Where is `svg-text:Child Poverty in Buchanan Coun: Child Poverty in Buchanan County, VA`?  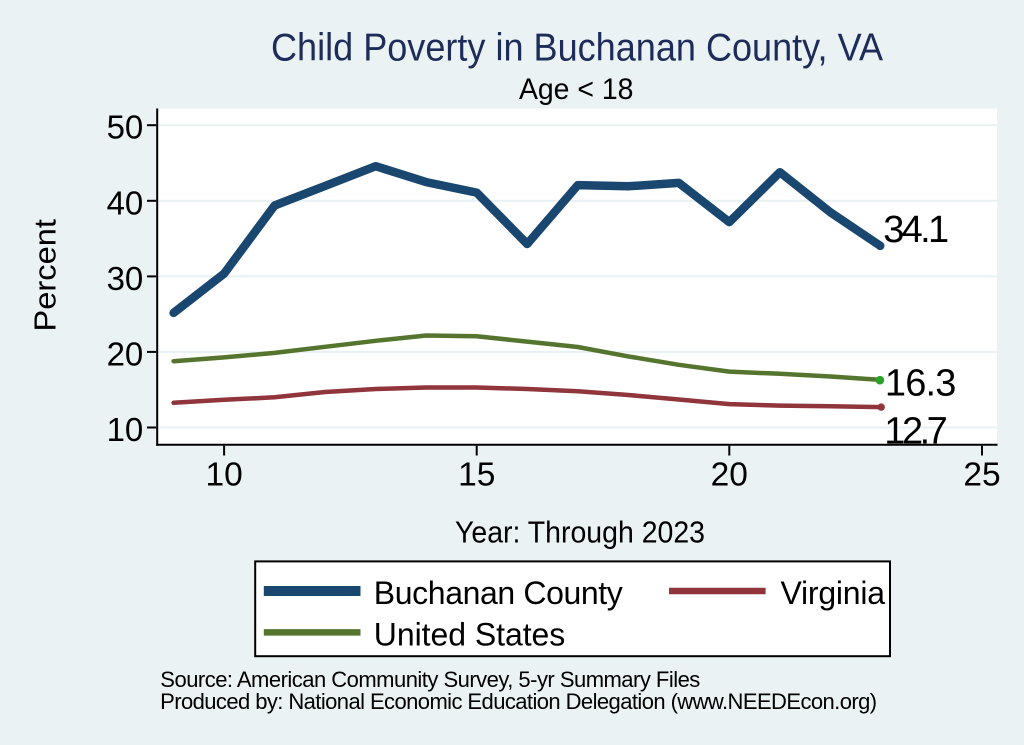
svg-text:Child Poverty in Buchanan Coun: Child Poverty in Buchanan County, VA is located at coordinates (577, 47).